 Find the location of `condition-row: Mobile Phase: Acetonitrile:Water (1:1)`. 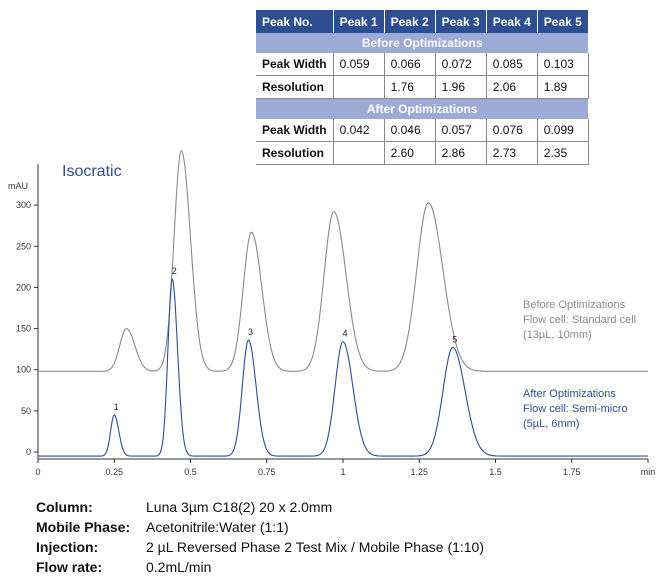

condition-row: Mobile Phase: Acetonitrile:Water (1:1) is located at coordinates (260, 527).